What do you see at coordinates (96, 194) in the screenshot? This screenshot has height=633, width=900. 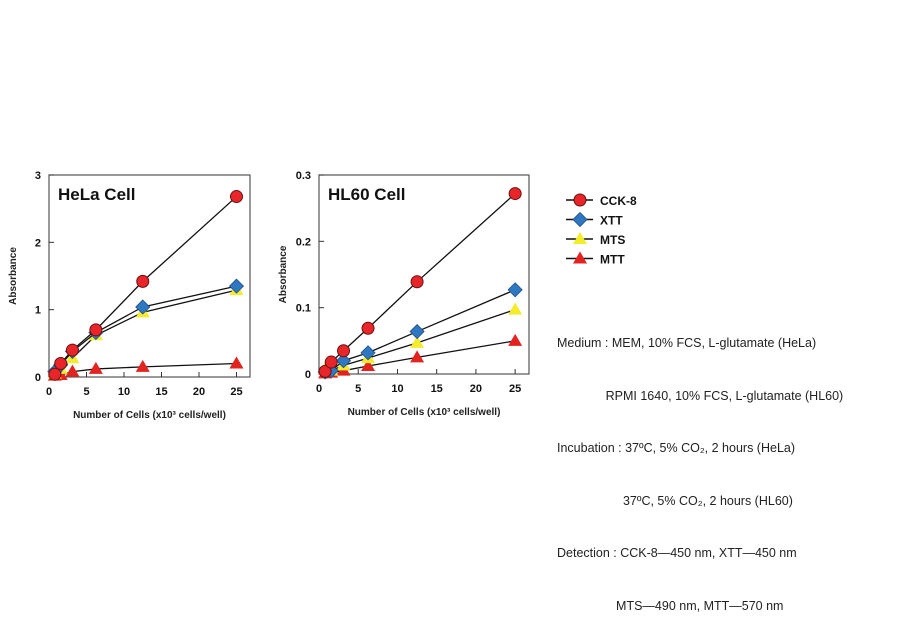 I see `chart-title: HeLa Cell` at bounding box center [96, 194].